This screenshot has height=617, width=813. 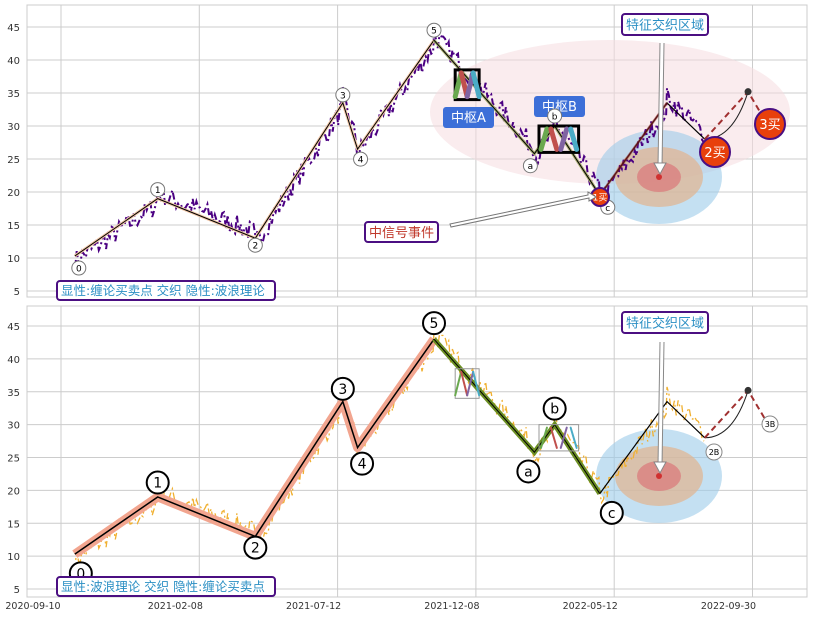 What do you see at coordinates (559, 106) in the screenshot?
I see `pivot-label-box` at bounding box center [559, 106].